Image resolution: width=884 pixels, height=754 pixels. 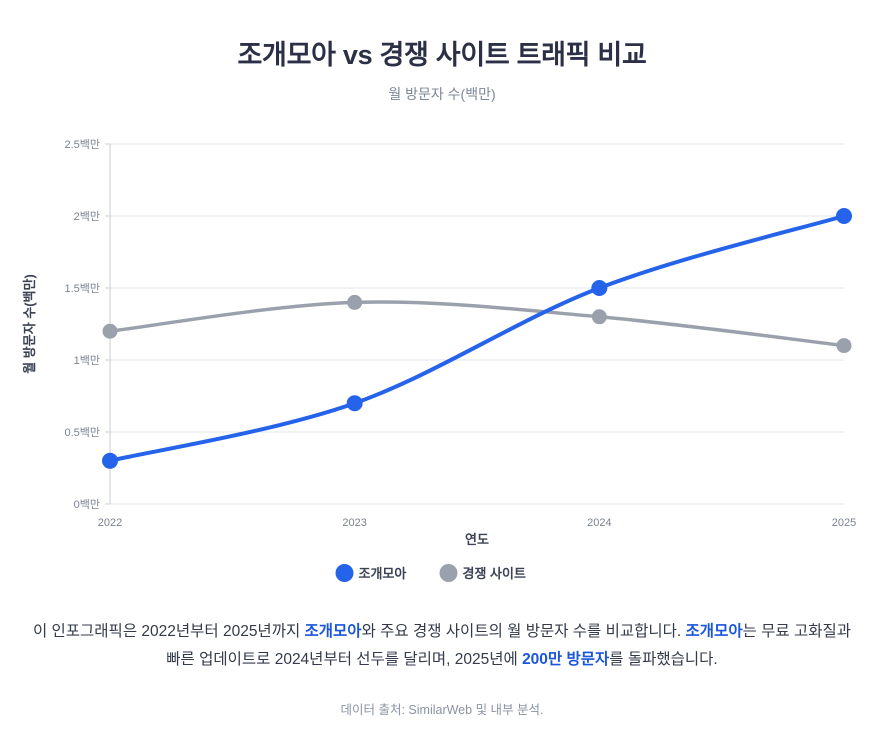 What do you see at coordinates (599, 523) in the screenshot?
I see `x-tick-label: 2024` at bounding box center [599, 523].